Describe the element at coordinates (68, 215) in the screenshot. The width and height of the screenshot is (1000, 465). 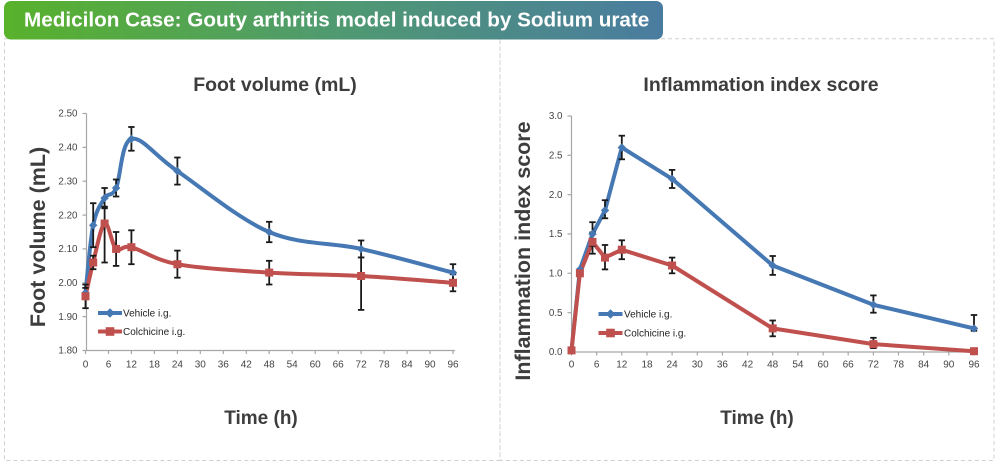
I see `svg-text: 2.20` at that location.